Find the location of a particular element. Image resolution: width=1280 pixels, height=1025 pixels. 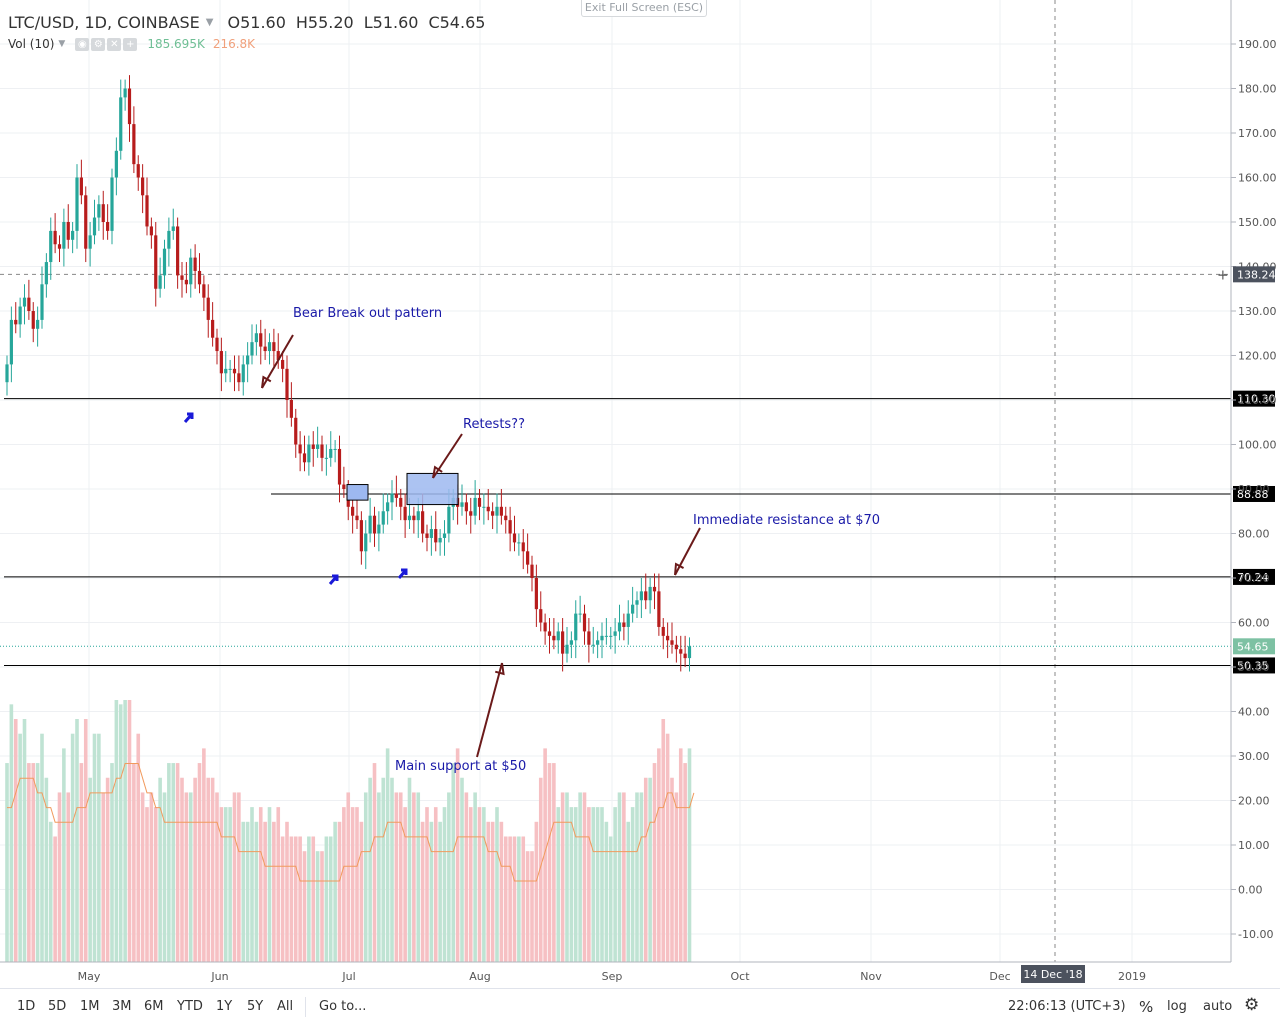

eye-icon: ◉ is located at coordinates (82, 44).